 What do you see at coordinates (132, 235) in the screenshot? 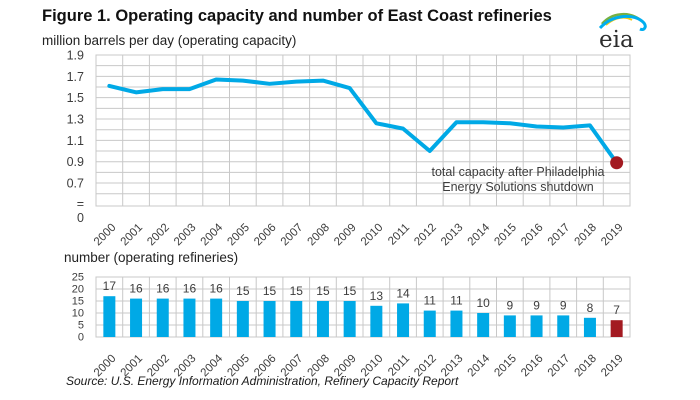
I see `top-x-tick-label: 2001` at bounding box center [132, 235].